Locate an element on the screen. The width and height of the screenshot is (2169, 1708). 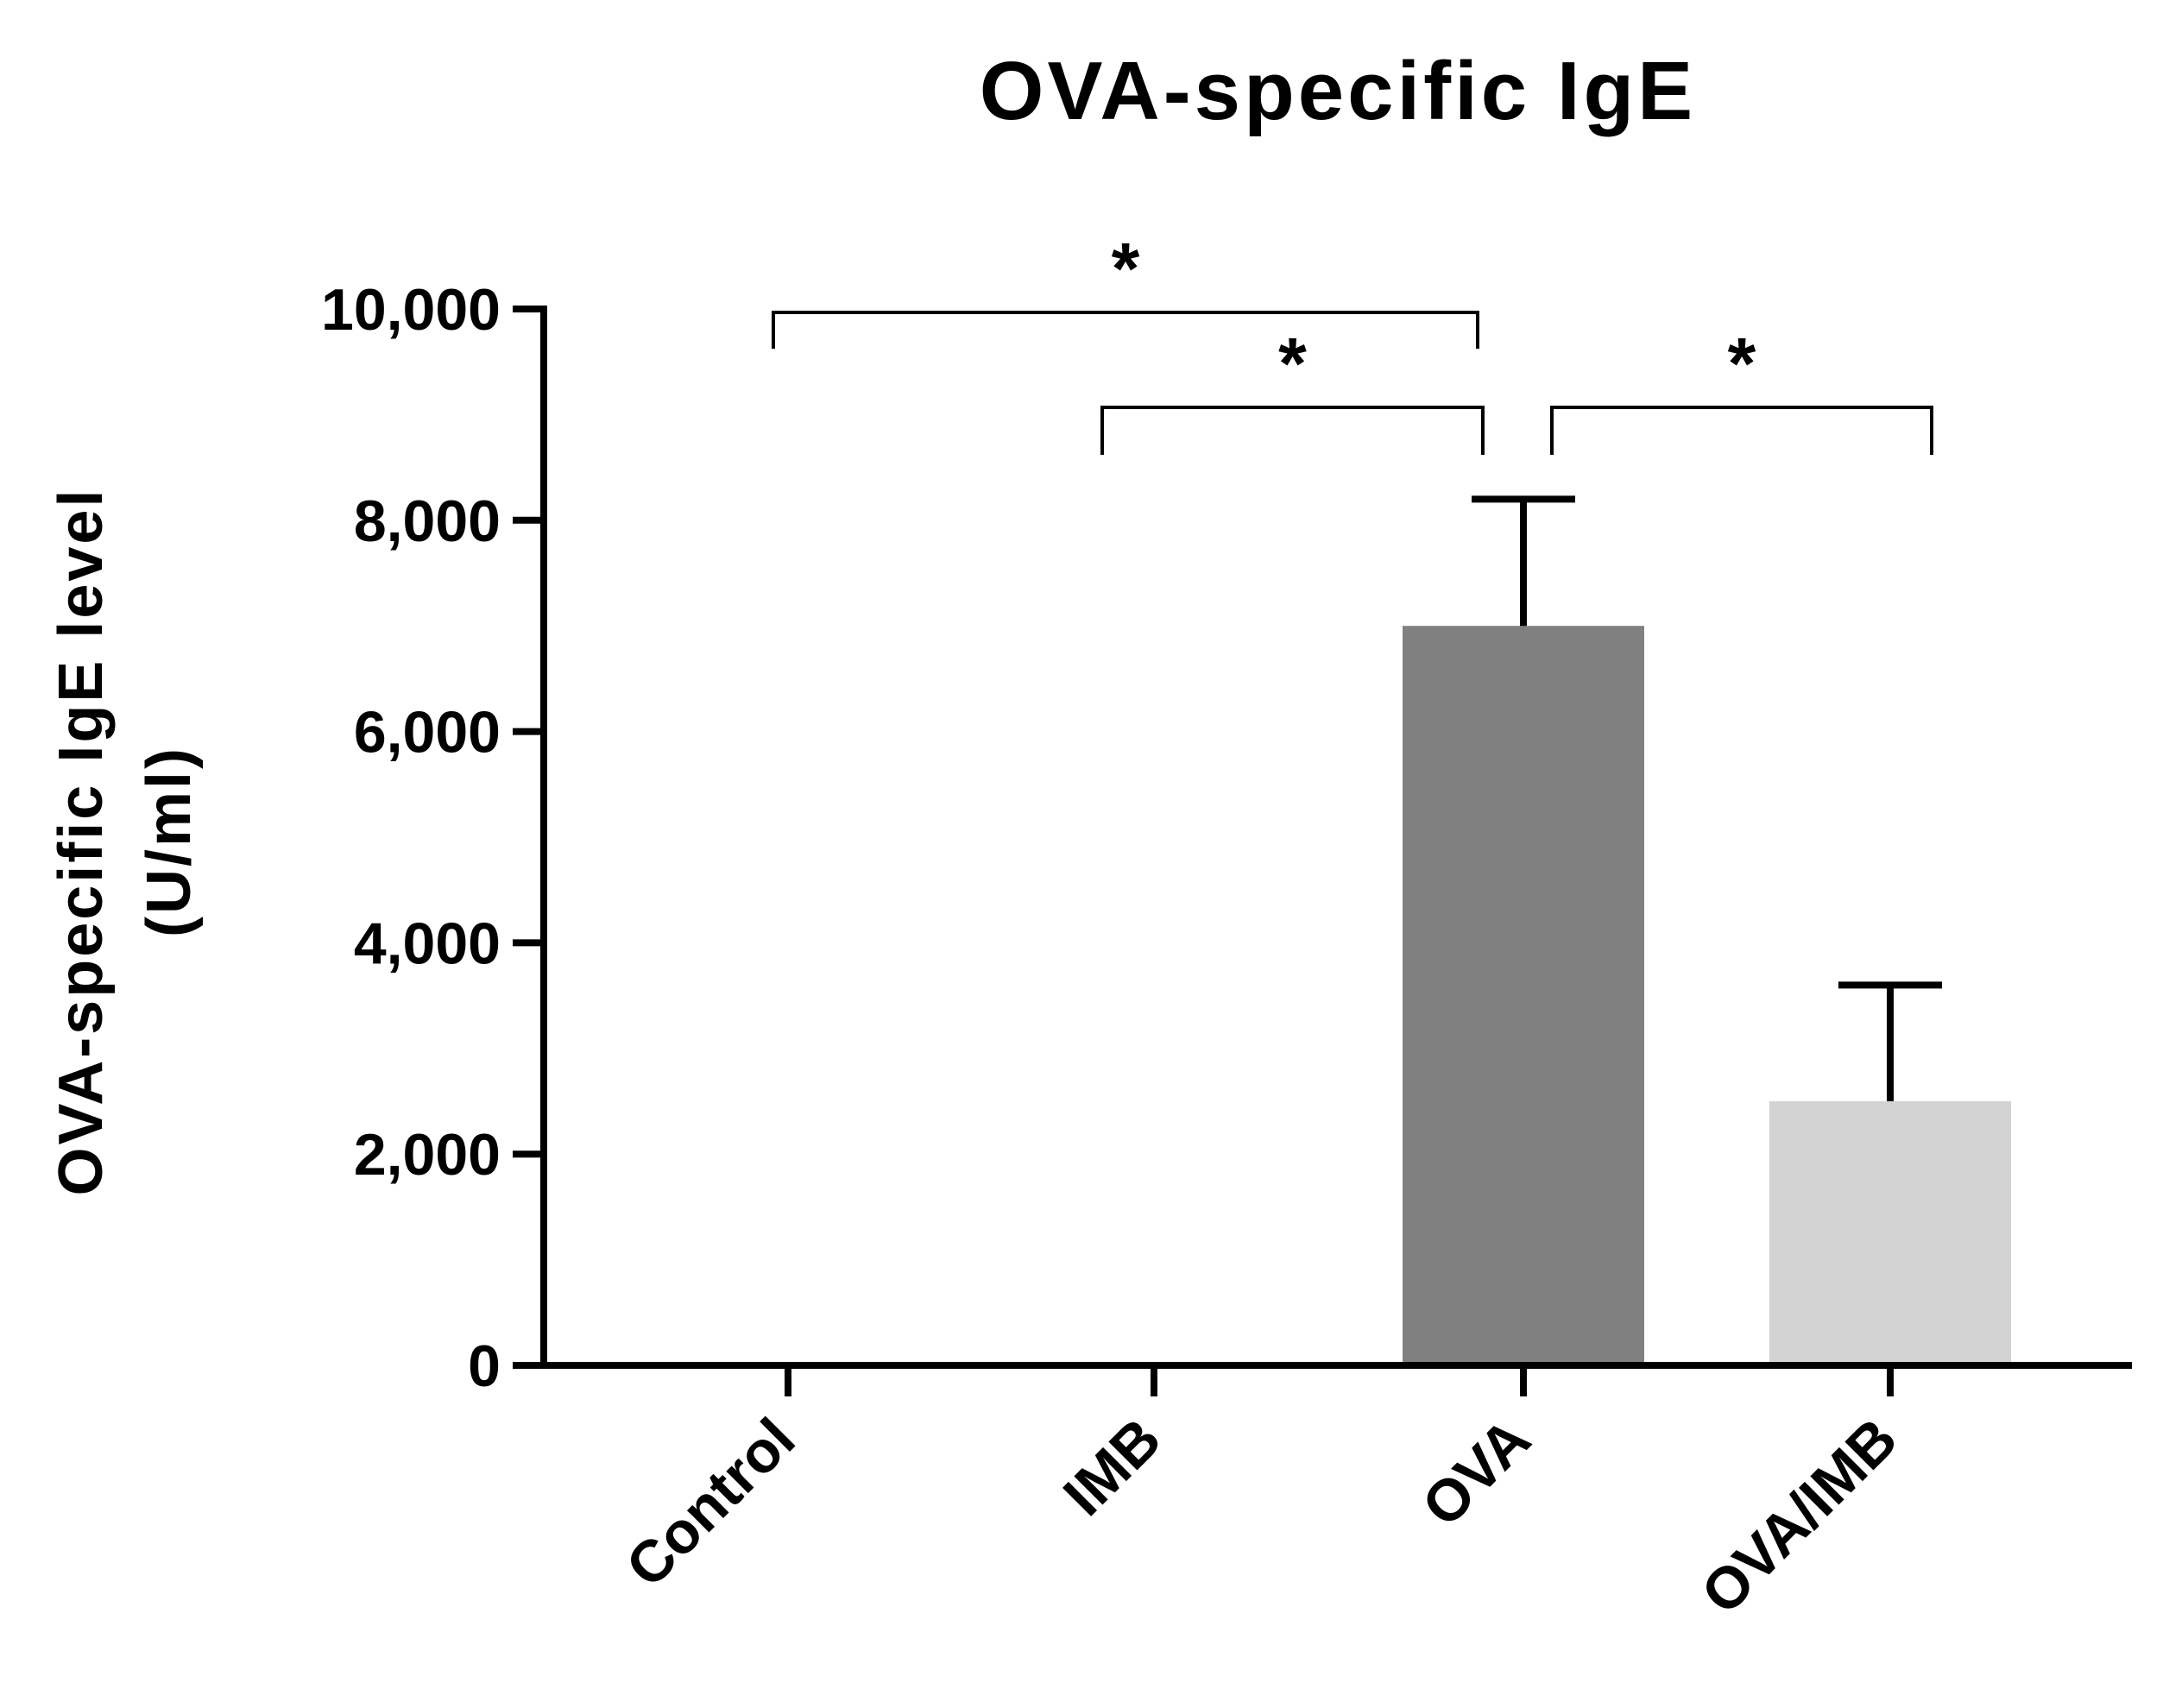
y-axis-label-main: OVA-specific IgE level is located at coordinates (82, 842).